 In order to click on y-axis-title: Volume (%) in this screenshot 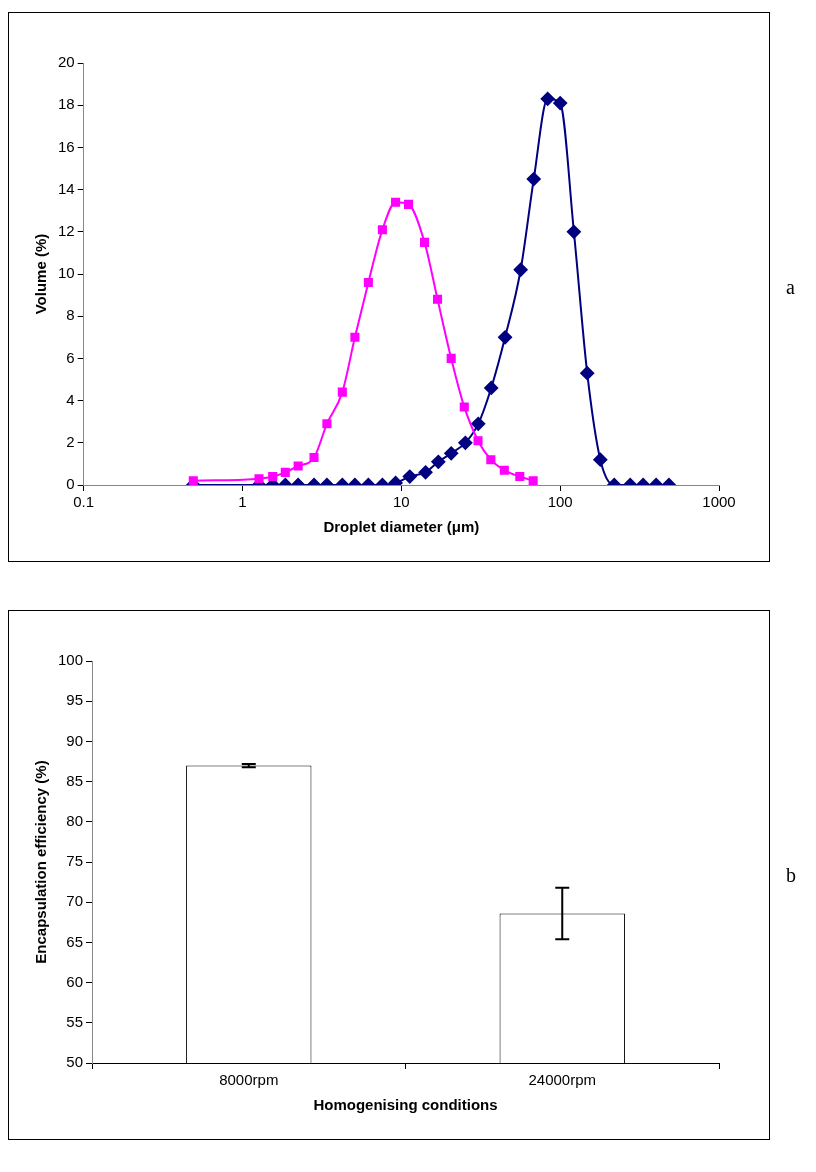, I will do `click(41, 274)`.